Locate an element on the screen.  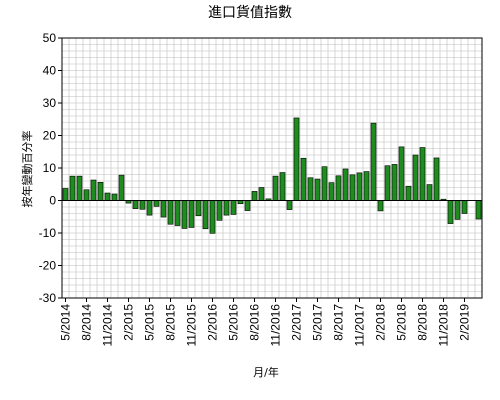
x-tick-label: 2/2017 is located at coordinates (297, 322).